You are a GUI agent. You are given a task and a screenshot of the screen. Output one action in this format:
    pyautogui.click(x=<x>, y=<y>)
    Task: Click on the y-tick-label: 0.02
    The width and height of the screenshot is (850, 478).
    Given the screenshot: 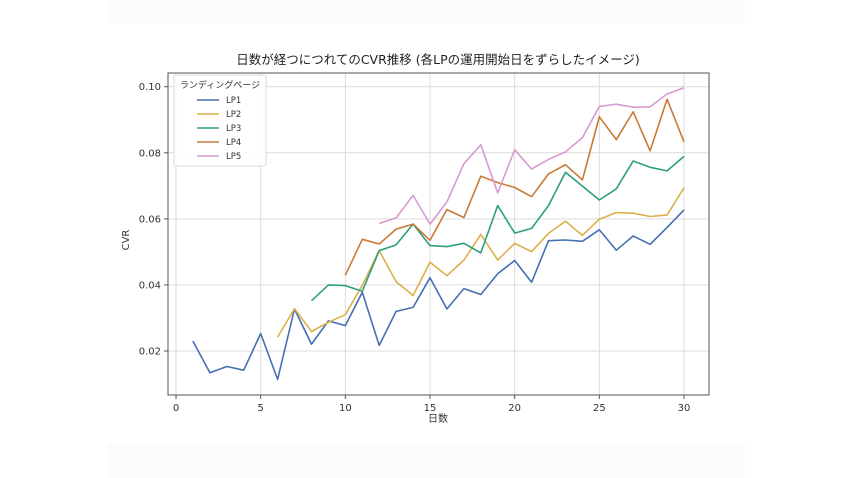 What is the action you would take?
    pyautogui.click(x=150, y=352)
    